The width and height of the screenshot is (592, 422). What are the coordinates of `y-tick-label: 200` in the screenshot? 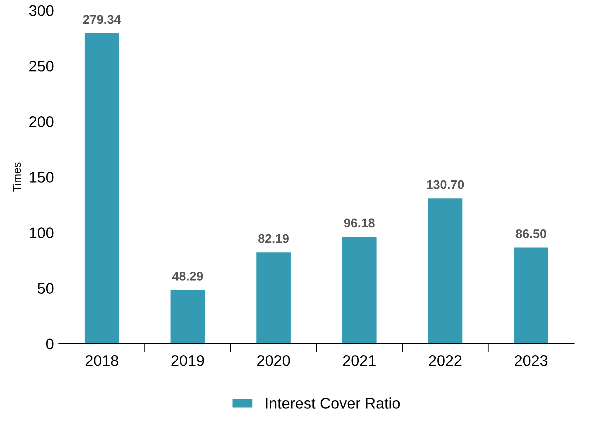 It's located at (42, 122).